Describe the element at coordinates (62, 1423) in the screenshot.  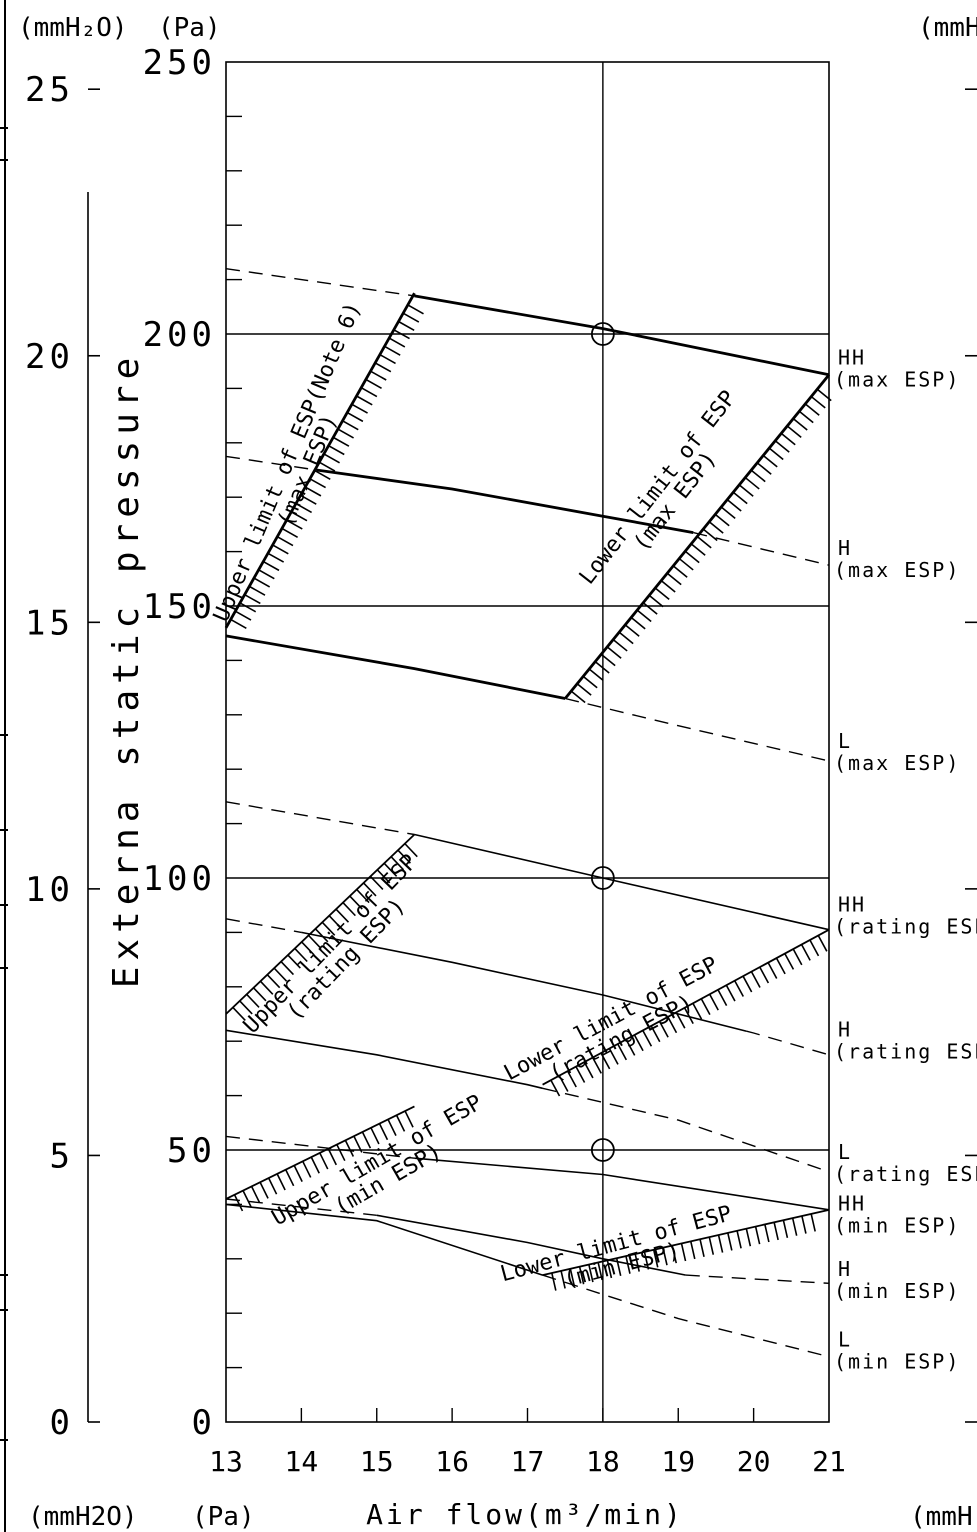
I see `y-tick-label-mm: 0` at that location.